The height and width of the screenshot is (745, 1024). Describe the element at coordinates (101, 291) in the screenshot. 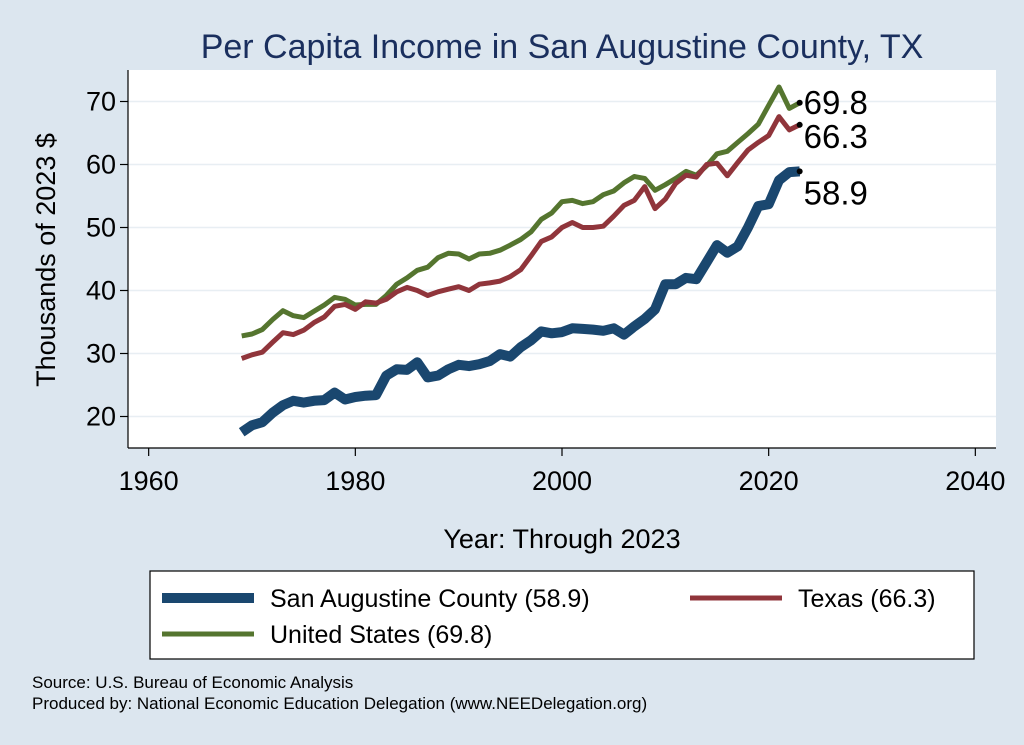

I see `y-tick-label: 40` at that location.